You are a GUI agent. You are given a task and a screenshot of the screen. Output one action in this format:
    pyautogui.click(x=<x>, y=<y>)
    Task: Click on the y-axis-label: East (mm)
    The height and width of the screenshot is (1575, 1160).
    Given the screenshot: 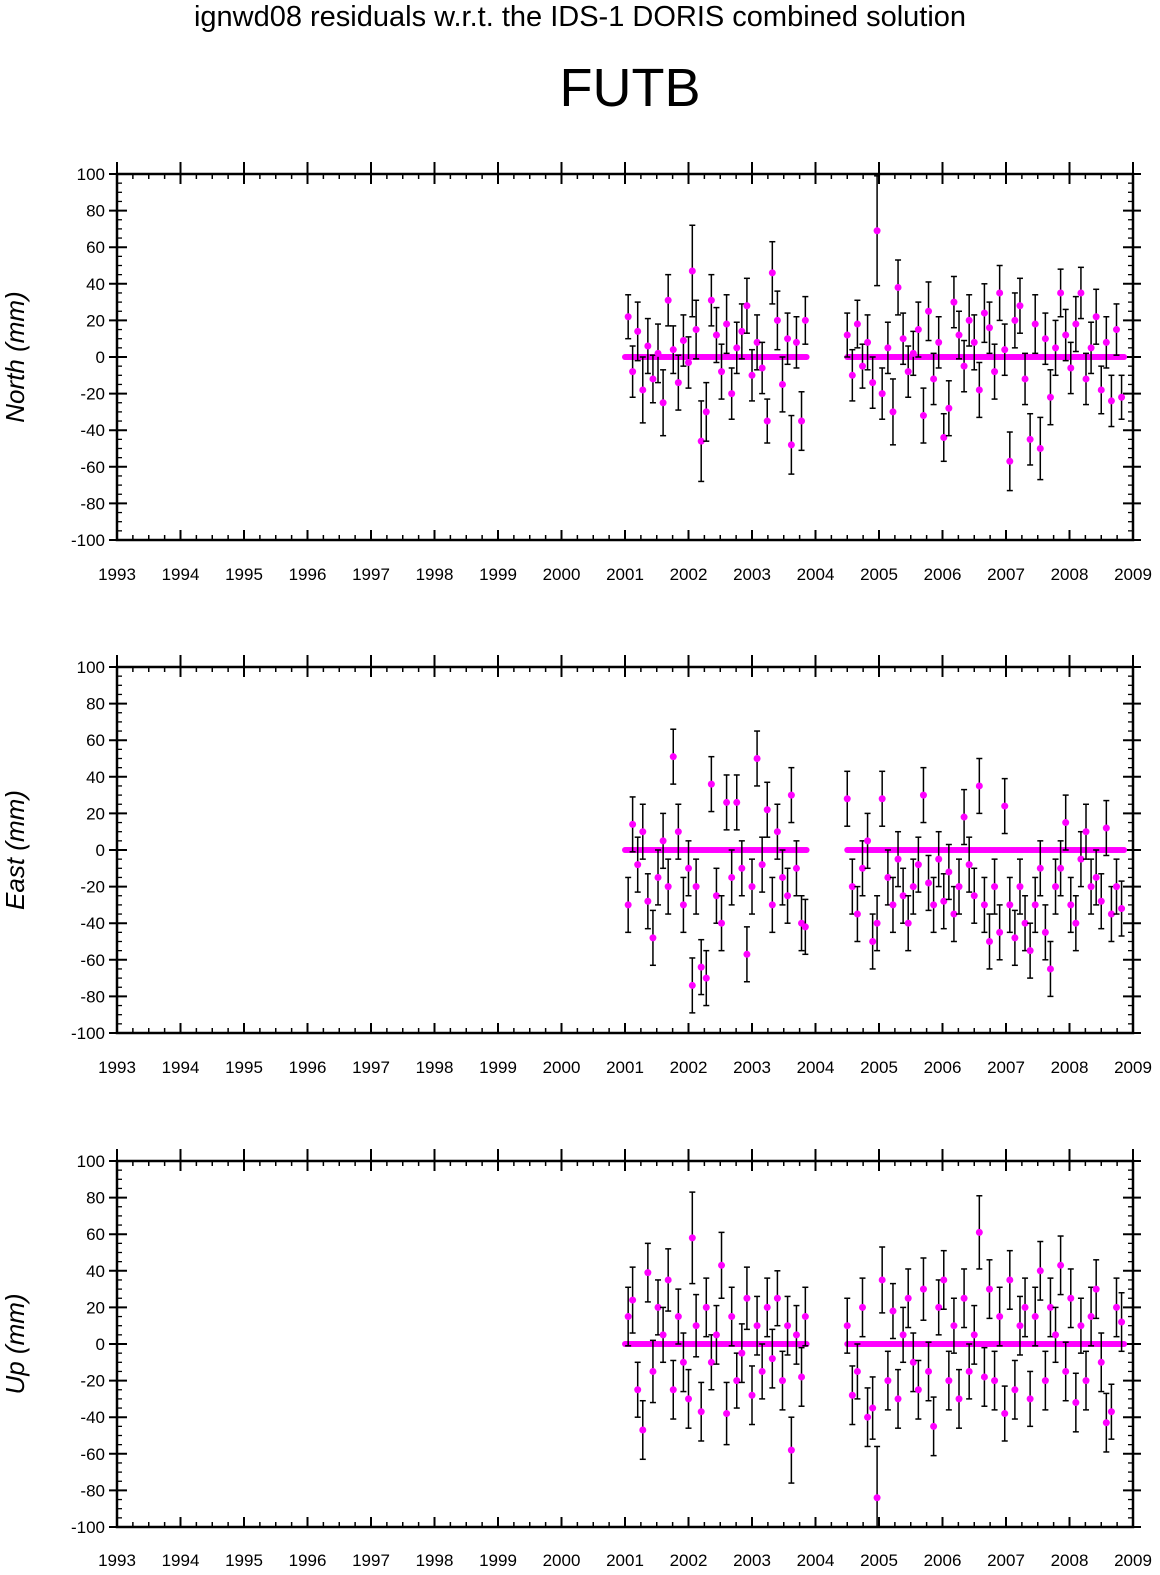 What is the action you would take?
    pyautogui.click(x=15, y=850)
    